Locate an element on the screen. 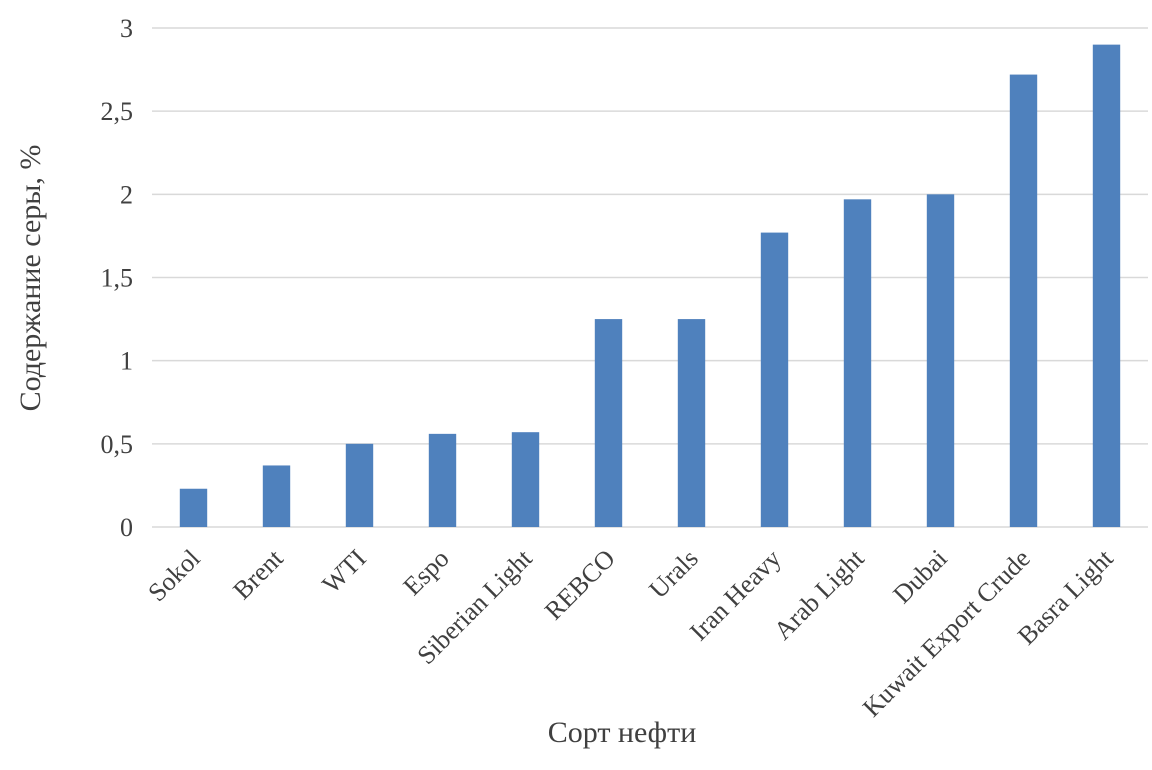  bar-wti is located at coordinates (359, 485).